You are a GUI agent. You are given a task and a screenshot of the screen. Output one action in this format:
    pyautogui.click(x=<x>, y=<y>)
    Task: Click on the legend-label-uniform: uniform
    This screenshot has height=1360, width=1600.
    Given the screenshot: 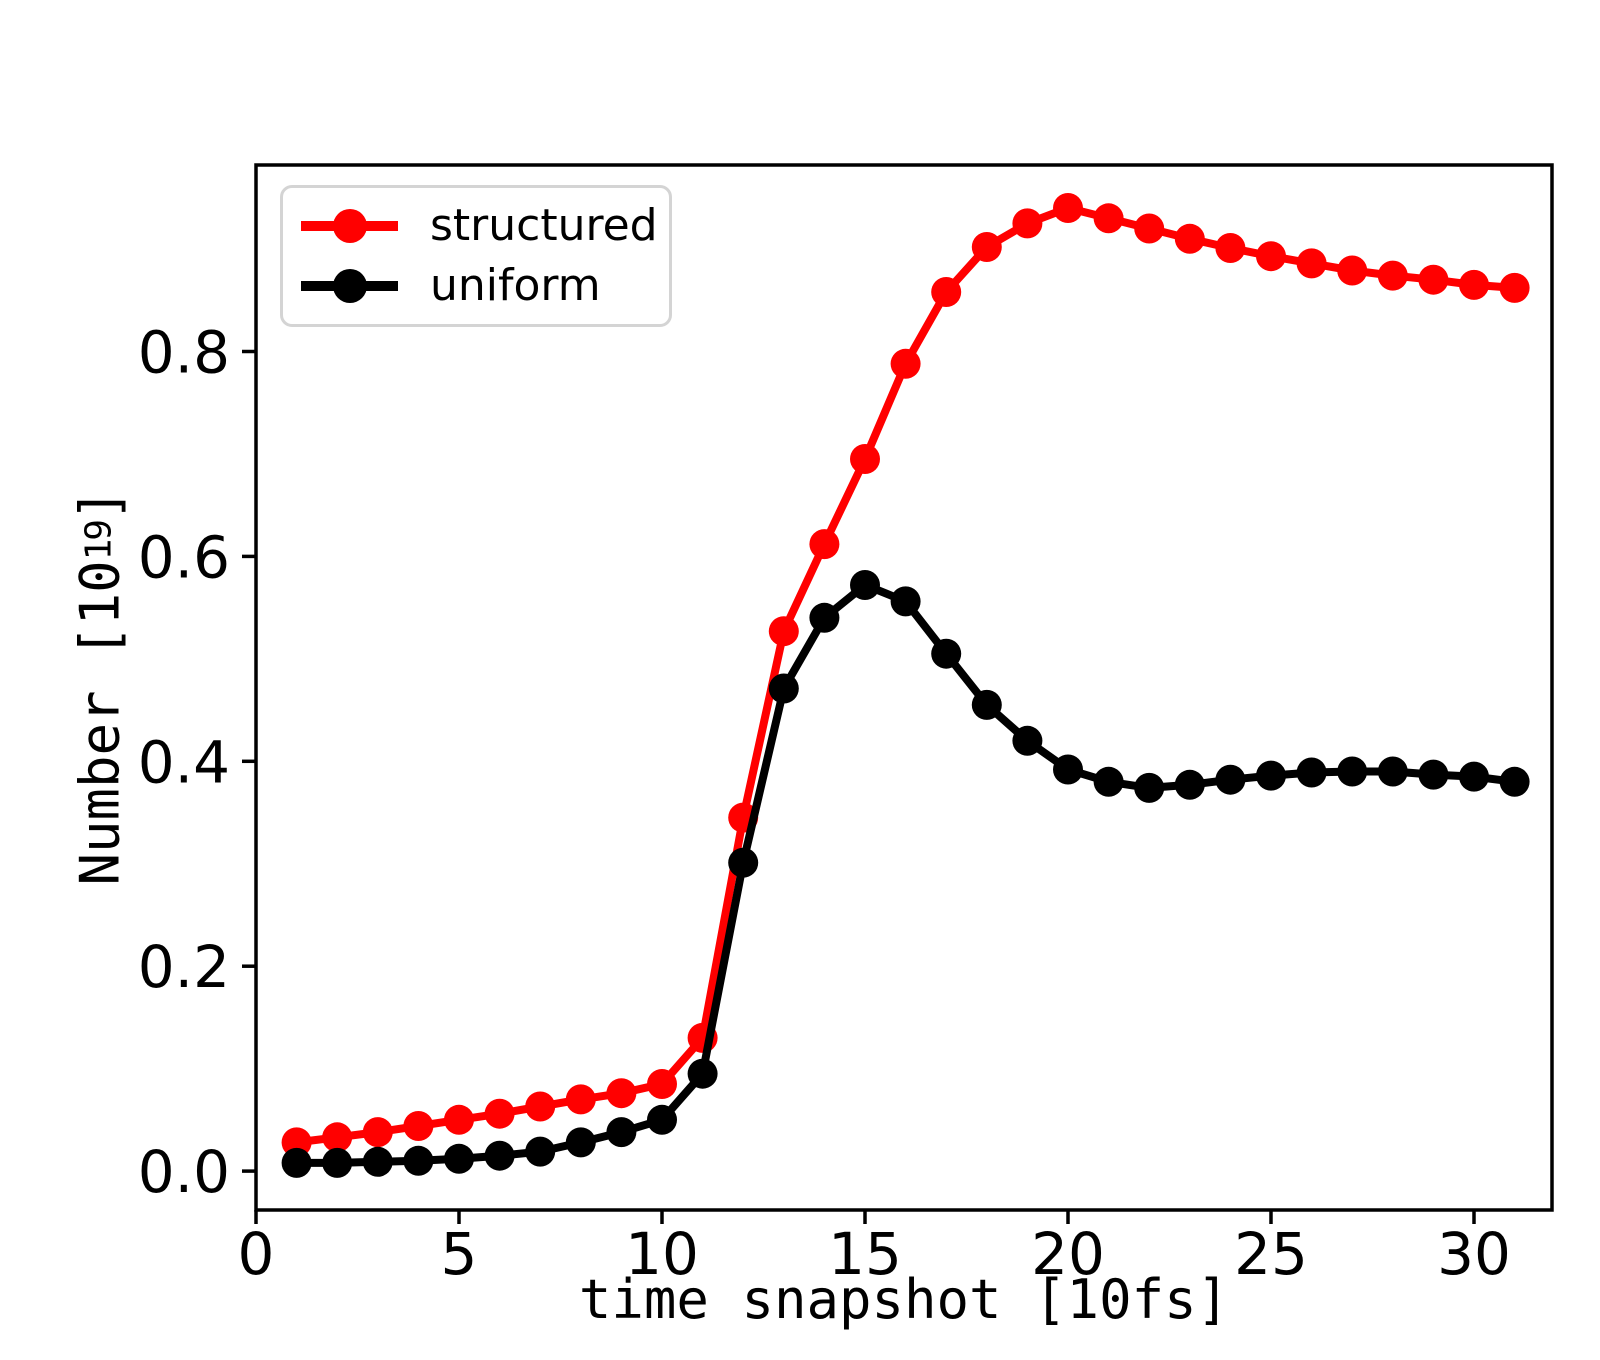 What is the action you would take?
    pyautogui.click(x=515, y=285)
    